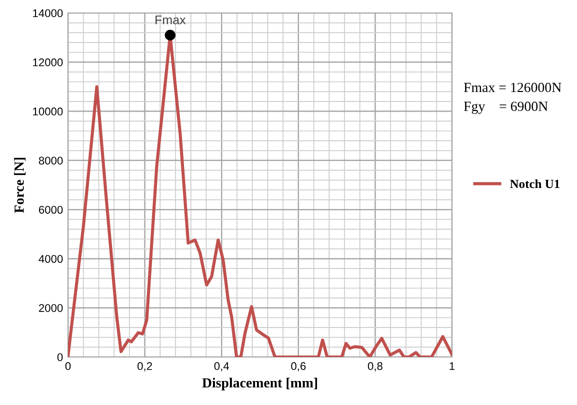 The width and height of the screenshot is (577, 405). I want to click on x-tick-label: 1, so click(452, 366).